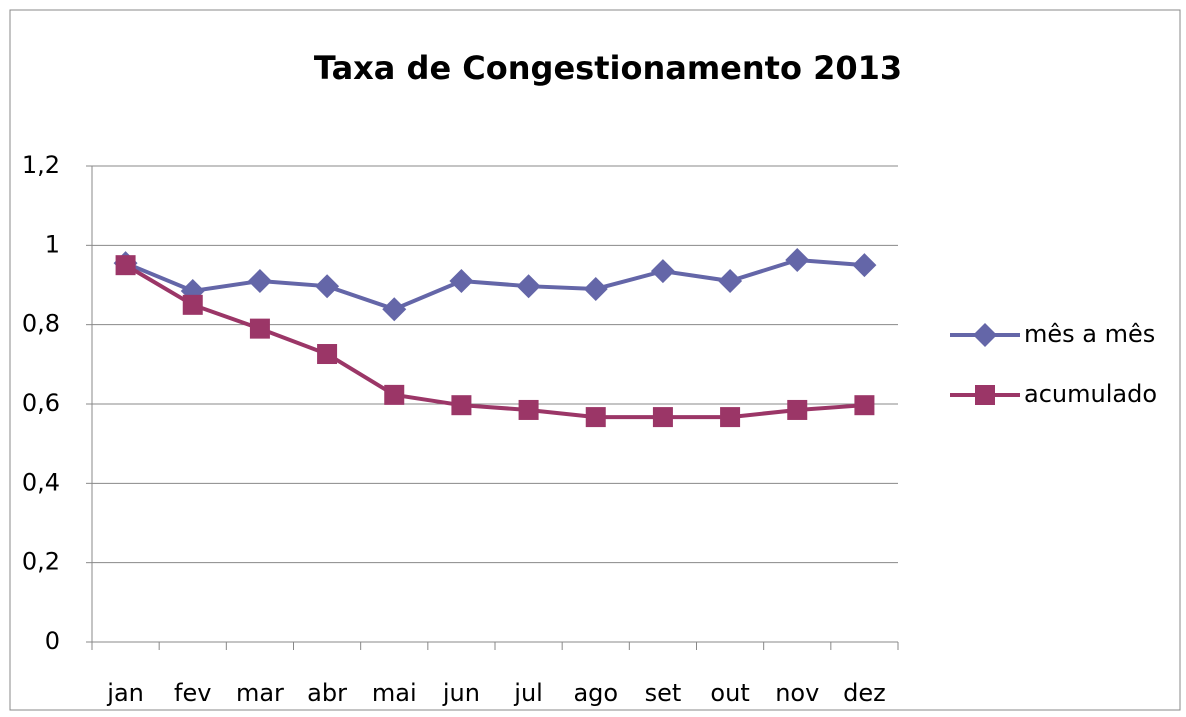 This screenshot has width=1186, height=717. What do you see at coordinates (192, 693) in the screenshot?
I see `x-tick-label: fev` at bounding box center [192, 693].